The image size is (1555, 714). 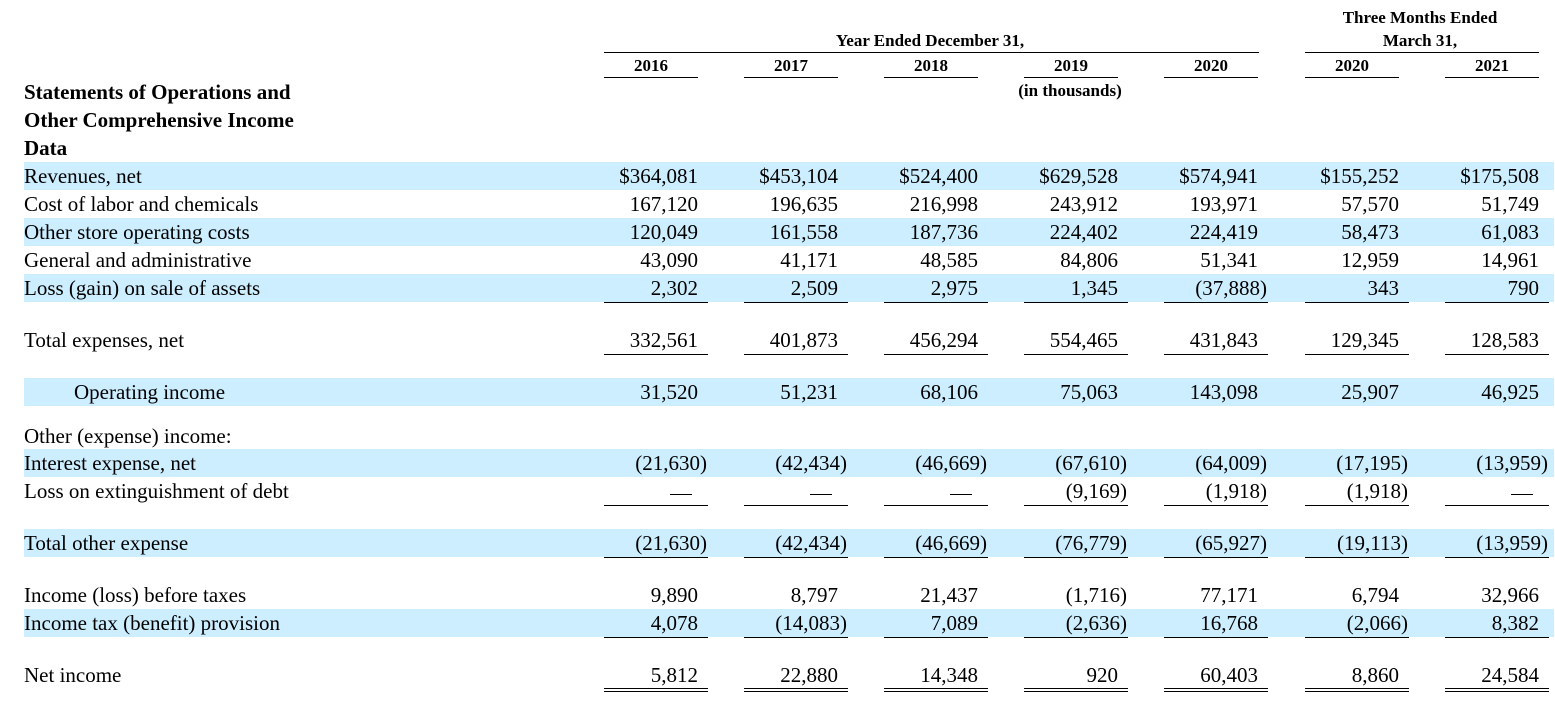 I want to click on value-cell: 60,403, so click(x=1229, y=675).